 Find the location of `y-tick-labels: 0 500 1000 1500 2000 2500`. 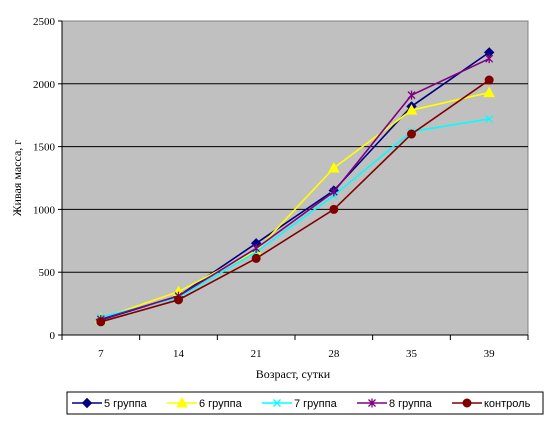

y-tick-labels: 0 500 1000 1500 2000 2500 is located at coordinates (44, 179).